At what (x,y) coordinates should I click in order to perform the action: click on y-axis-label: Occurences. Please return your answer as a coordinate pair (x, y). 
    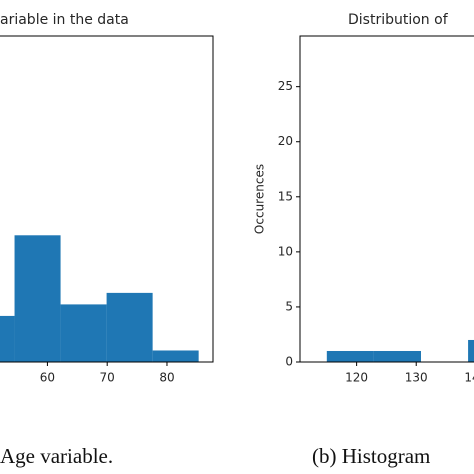
    Looking at the image, I should click on (260, 199).